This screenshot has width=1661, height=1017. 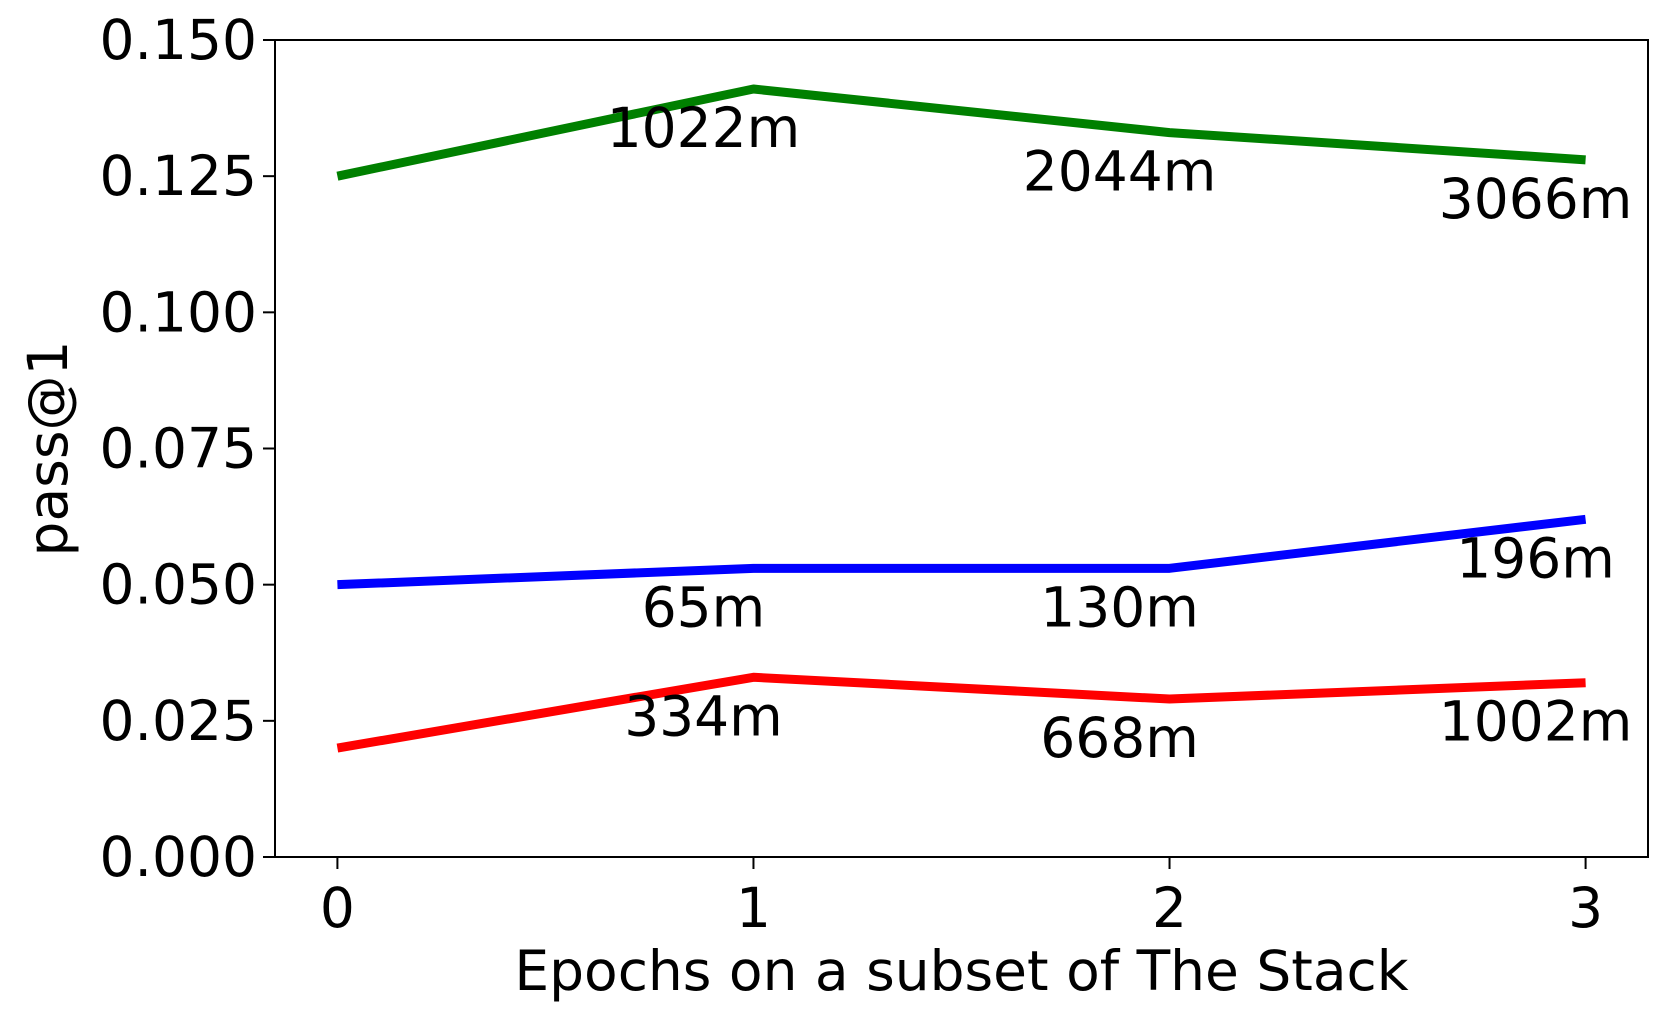 I want to click on y-tick-label: 0.100, so click(x=178, y=312).